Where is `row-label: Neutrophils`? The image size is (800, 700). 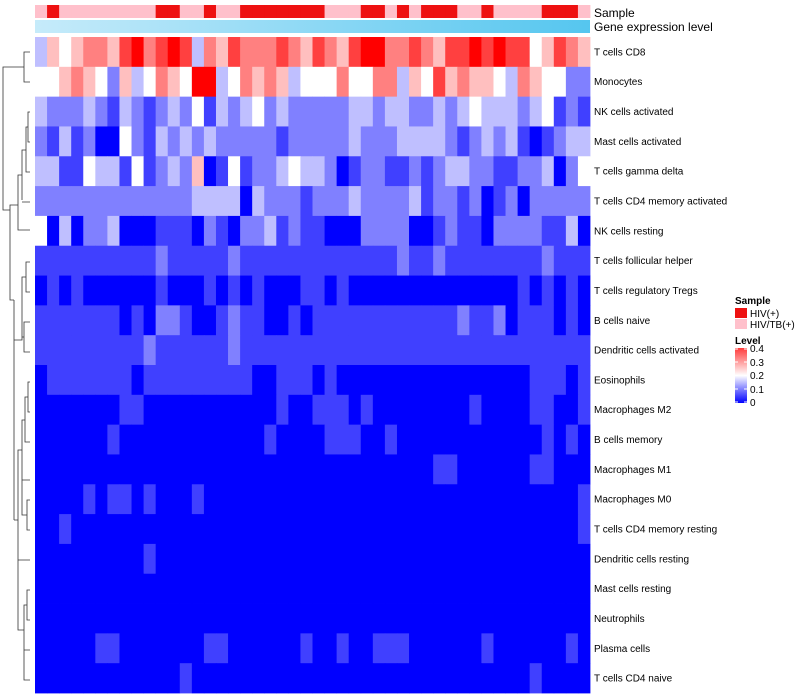
row-label: Neutrophils is located at coordinates (619, 619).